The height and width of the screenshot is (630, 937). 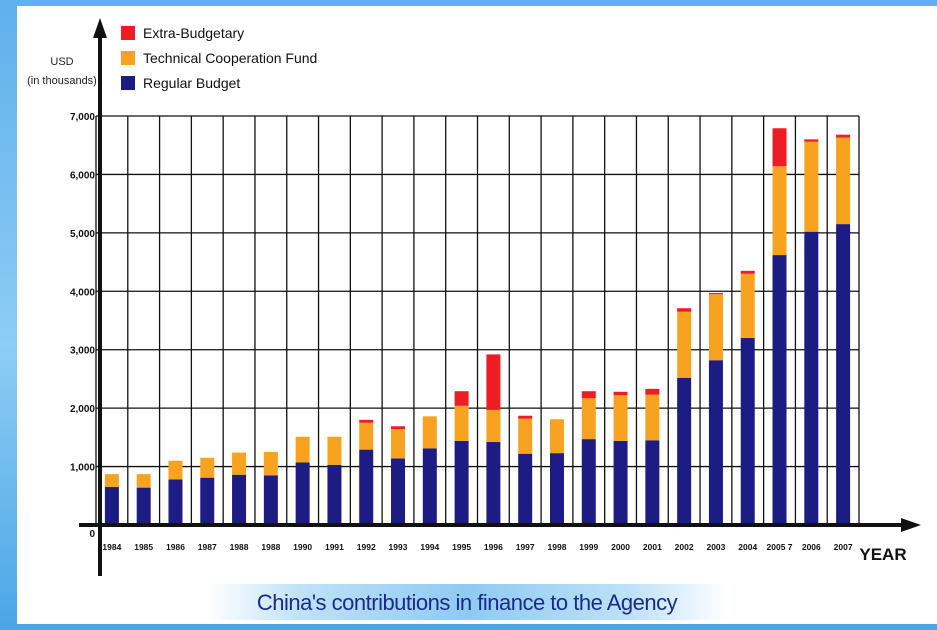 I want to click on bar-extra-budgetary-1993, so click(x=398, y=428).